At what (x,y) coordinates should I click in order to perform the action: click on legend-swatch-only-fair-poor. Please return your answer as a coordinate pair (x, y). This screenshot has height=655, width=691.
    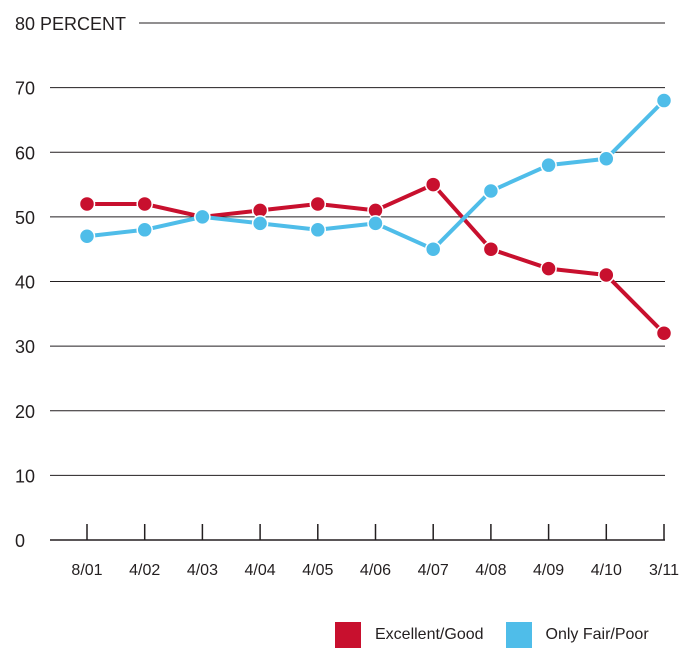
    Looking at the image, I should click on (518, 635).